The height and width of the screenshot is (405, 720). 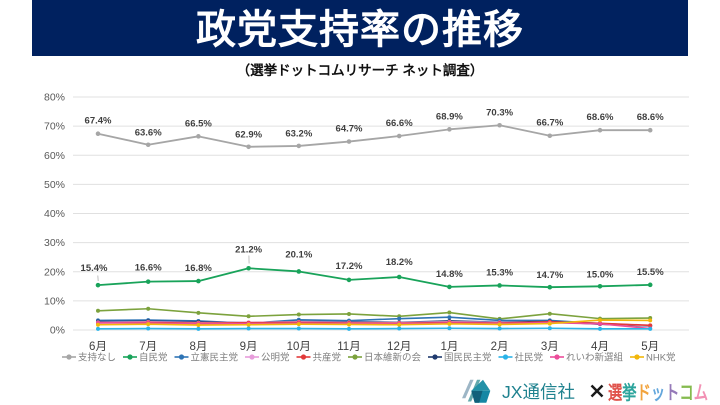 What do you see at coordinates (499, 272) in the screenshot?
I see `svg-text: 15.3%` at bounding box center [499, 272].